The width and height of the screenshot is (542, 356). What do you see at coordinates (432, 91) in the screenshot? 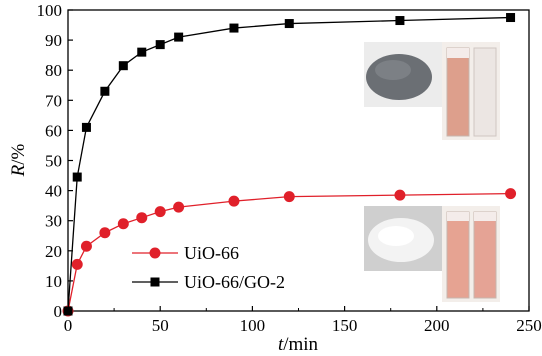
I see `inset-photo-gray-powder` at bounding box center [432, 91].